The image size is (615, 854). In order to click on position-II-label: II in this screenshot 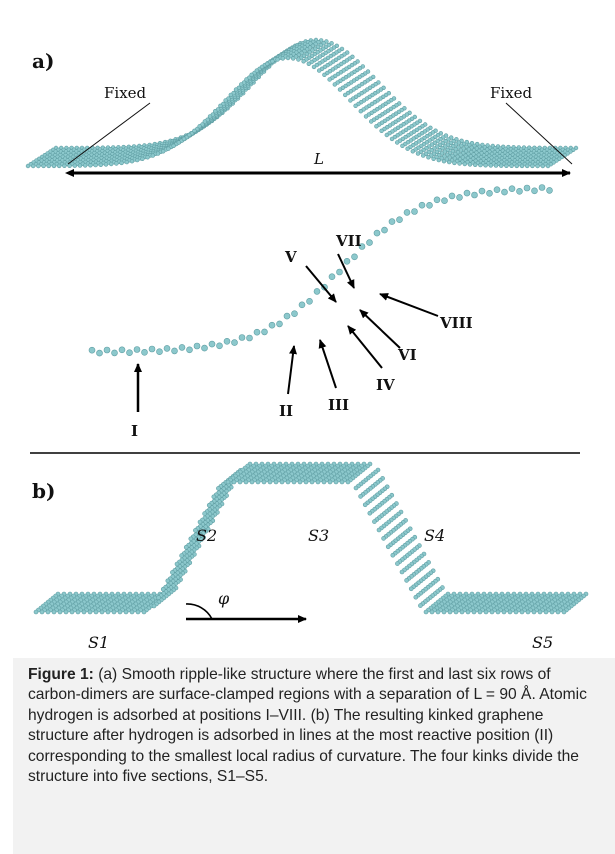, I will do `click(286, 411)`.